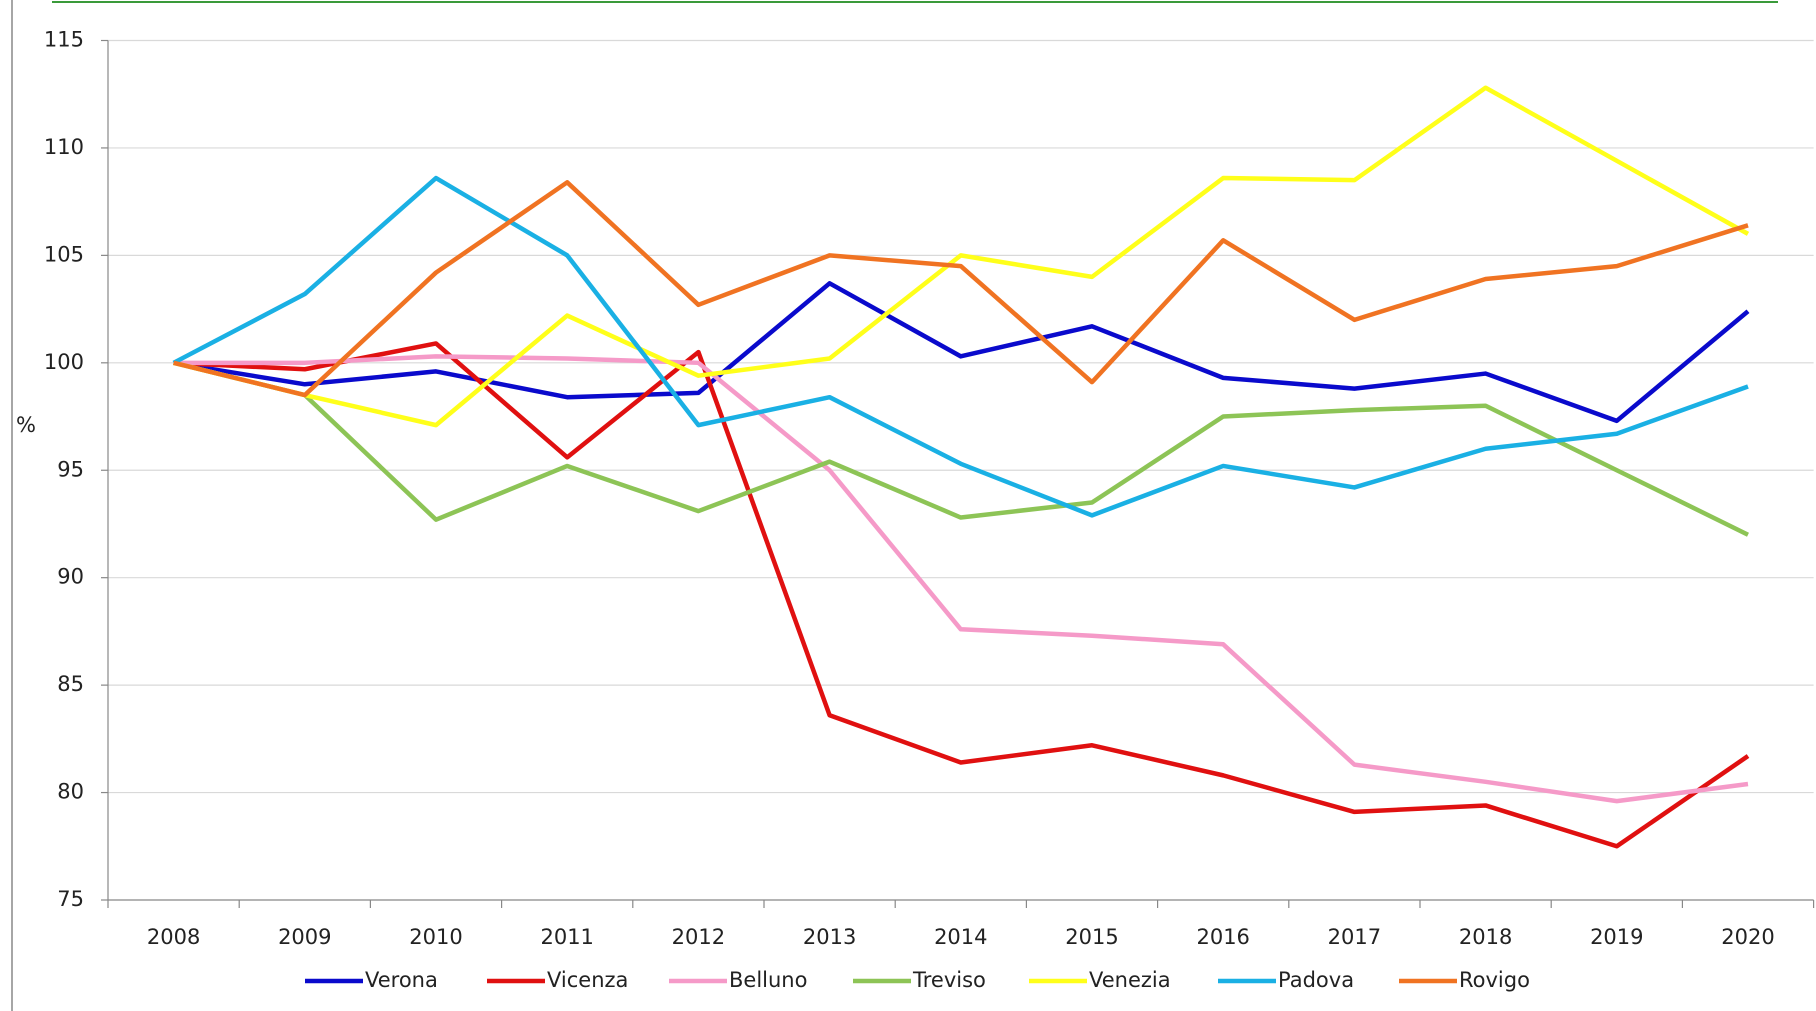  I want to click on legend-label: Vicenza, so click(587, 980).